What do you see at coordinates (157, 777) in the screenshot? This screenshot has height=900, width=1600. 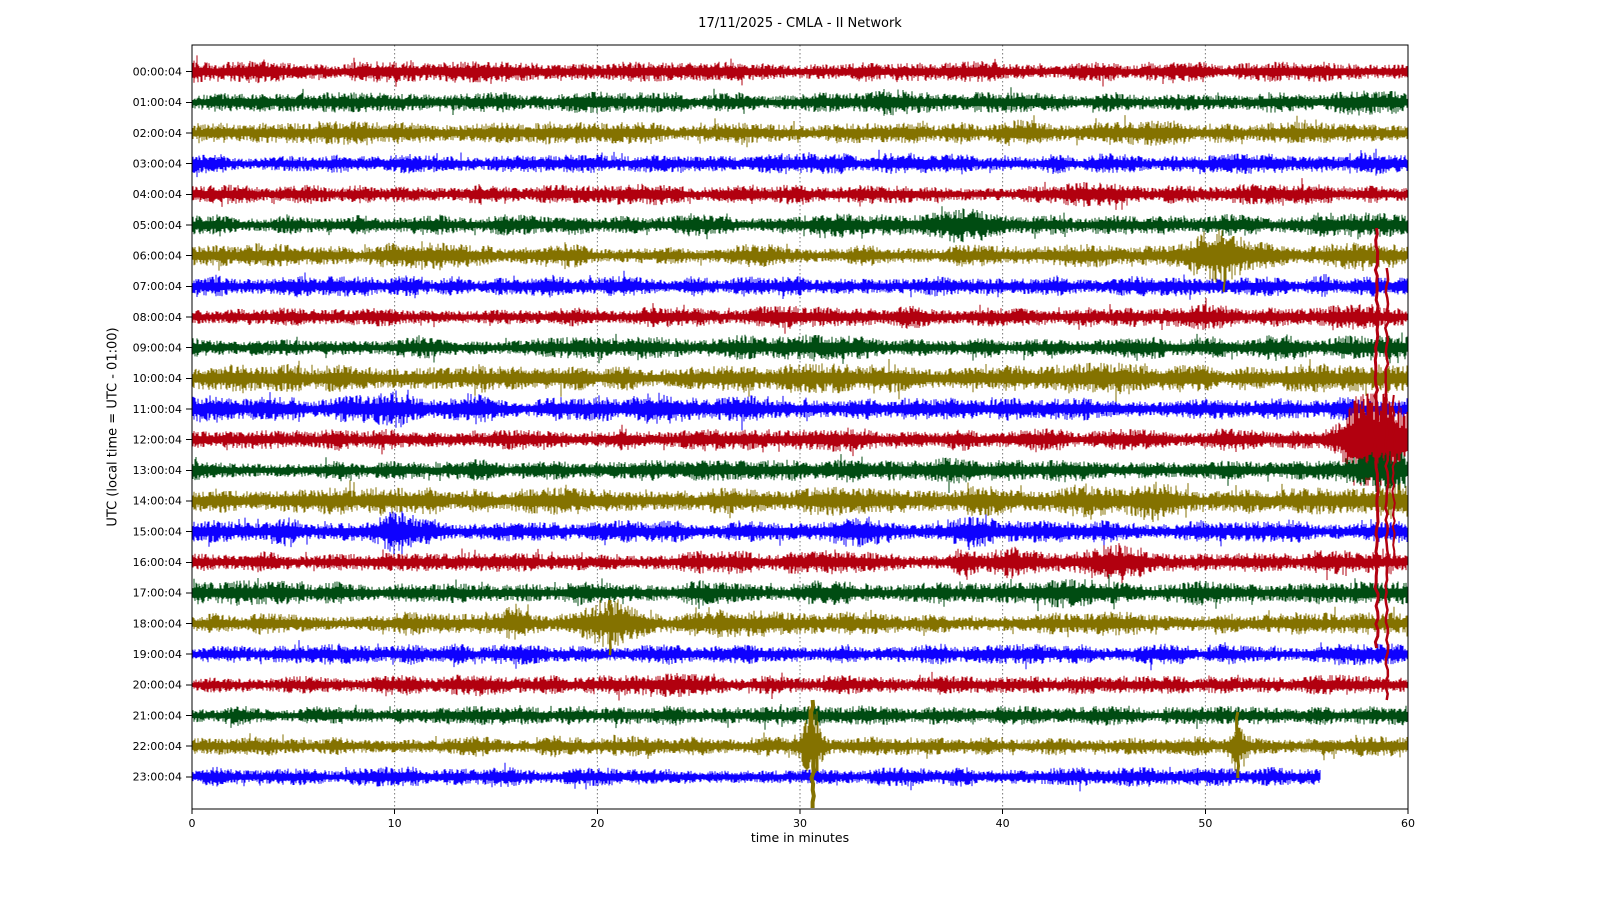 I see `y-tick-label-23: 23:00:04` at bounding box center [157, 777].